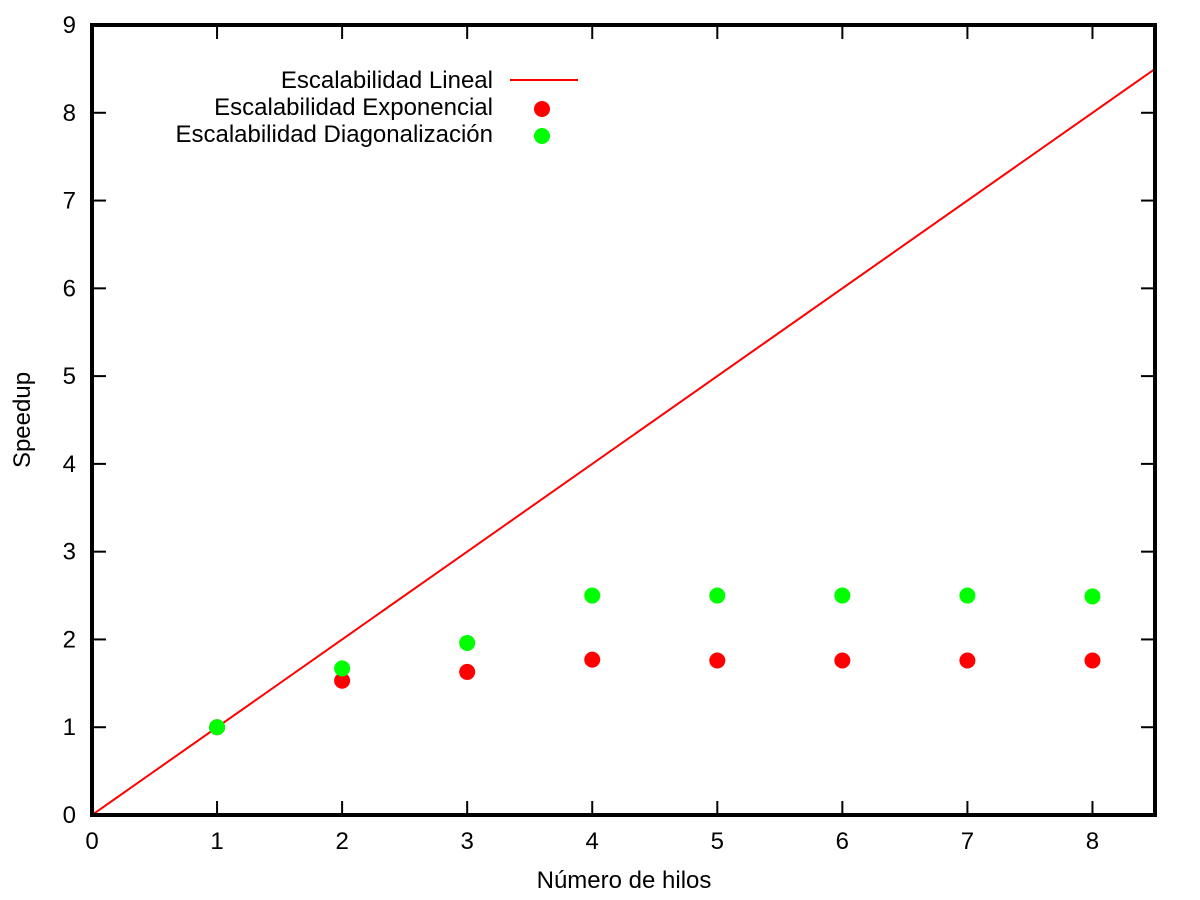 Image resolution: width=1200 pixels, height=900 pixels. Describe the element at coordinates (69, 552) in the screenshot. I see `y-tick-label-3: 3` at that location.